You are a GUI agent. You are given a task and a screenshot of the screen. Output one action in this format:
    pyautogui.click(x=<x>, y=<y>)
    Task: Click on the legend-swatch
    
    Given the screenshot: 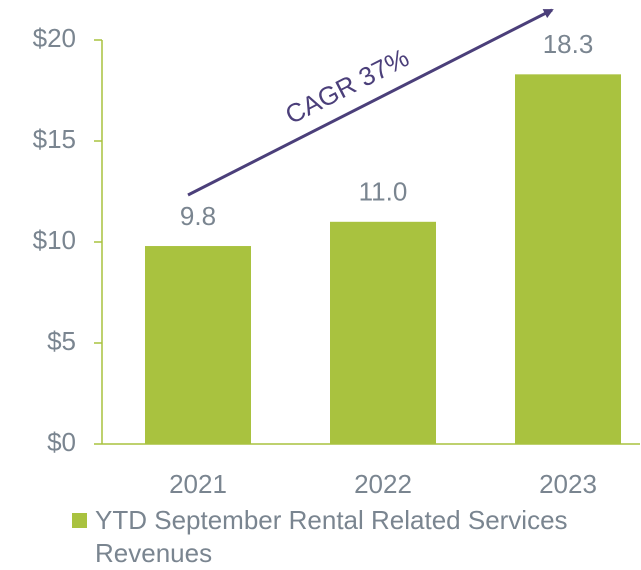 What is the action you would take?
    pyautogui.click(x=79, y=520)
    